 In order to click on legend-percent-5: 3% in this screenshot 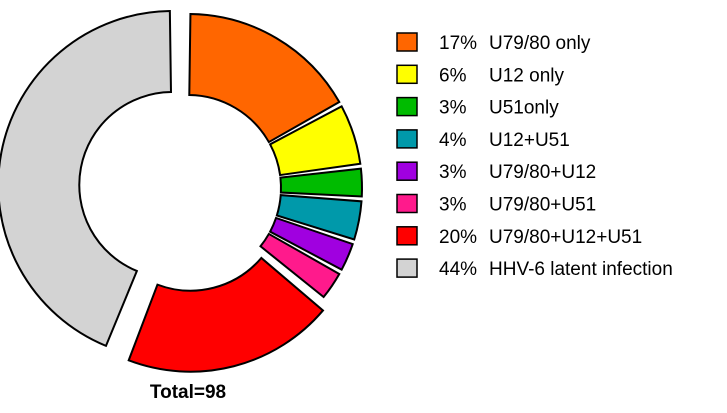, I will do `click(453, 172)`.